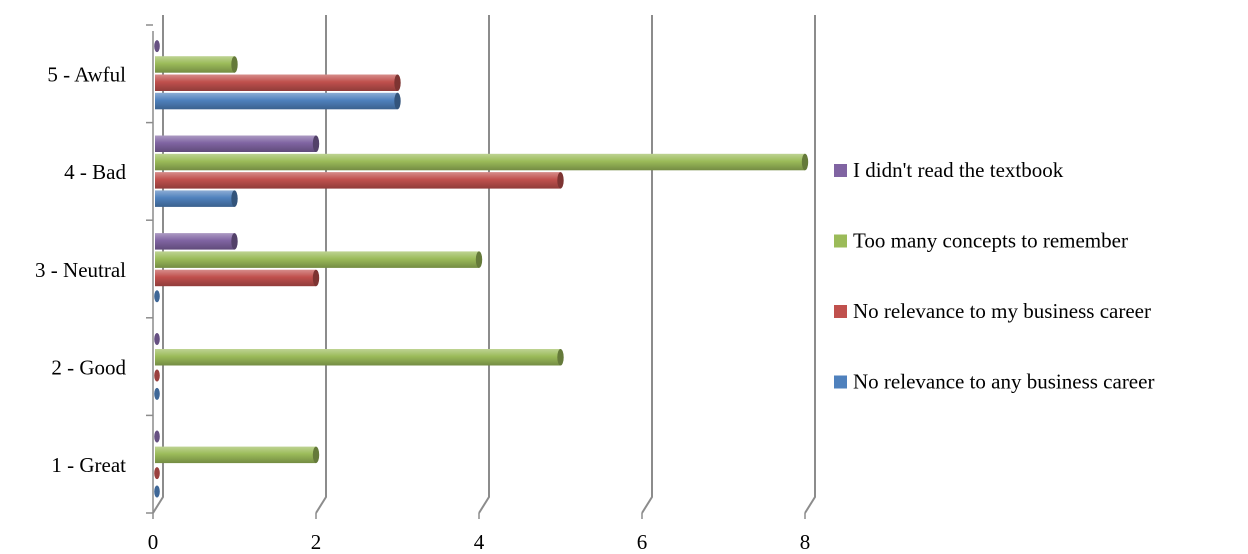 The width and height of the screenshot is (1248, 554). What do you see at coordinates (88, 465) in the screenshot?
I see `y-tick-label: 1 - Great` at bounding box center [88, 465].